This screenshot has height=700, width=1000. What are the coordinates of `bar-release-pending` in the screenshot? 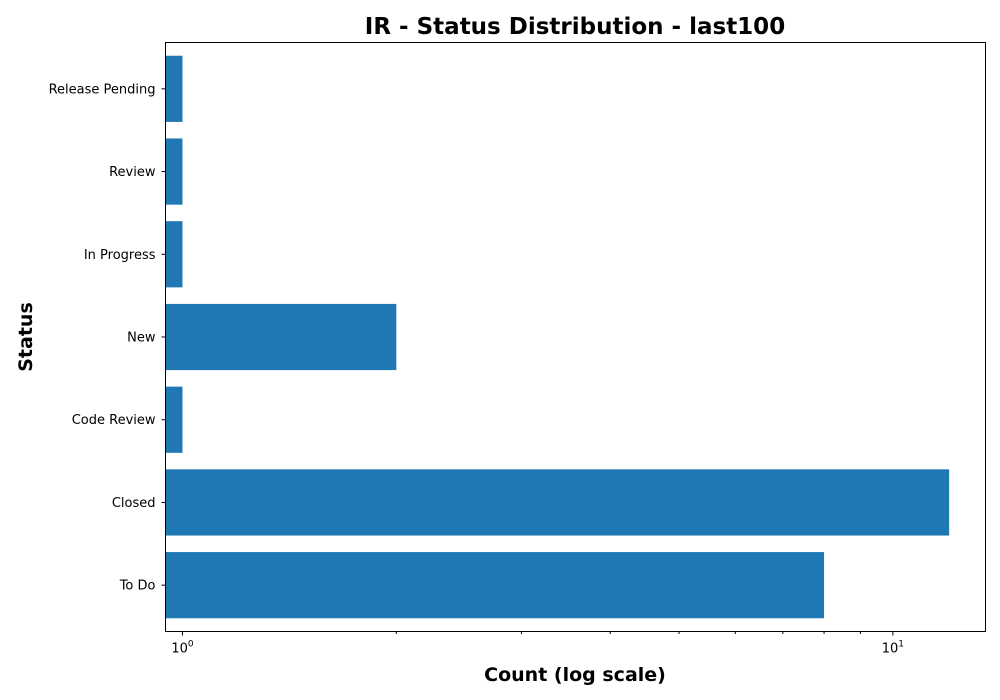 It's located at (174, 88).